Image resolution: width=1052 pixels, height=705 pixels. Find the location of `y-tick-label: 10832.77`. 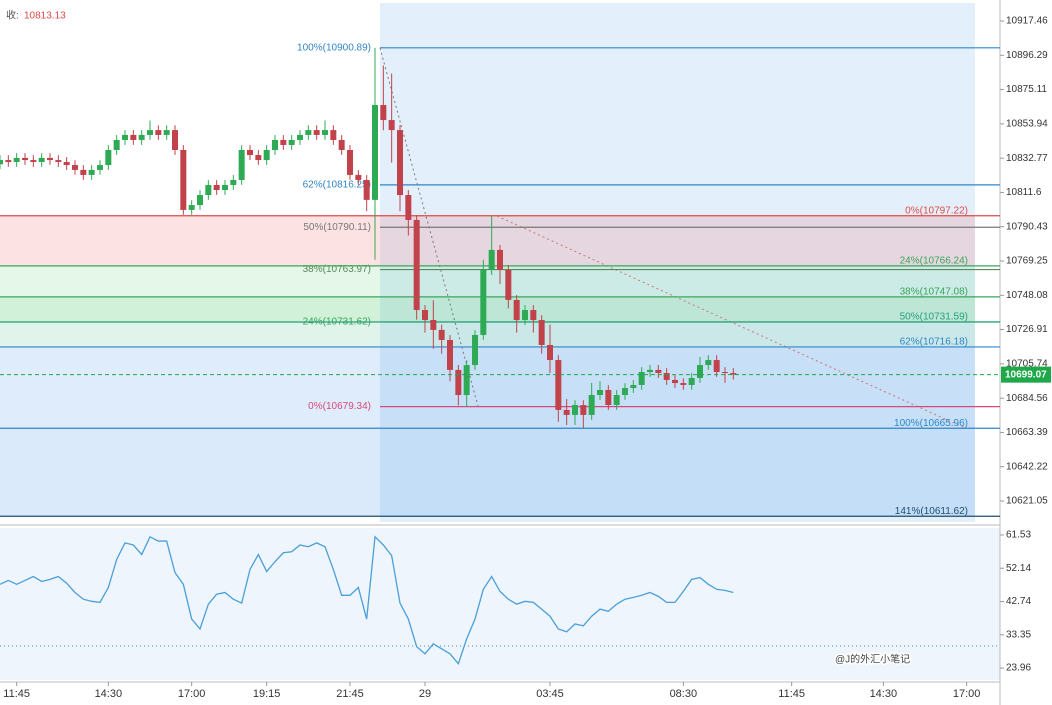

y-tick-label: 10832.77 is located at coordinates (1027, 158).